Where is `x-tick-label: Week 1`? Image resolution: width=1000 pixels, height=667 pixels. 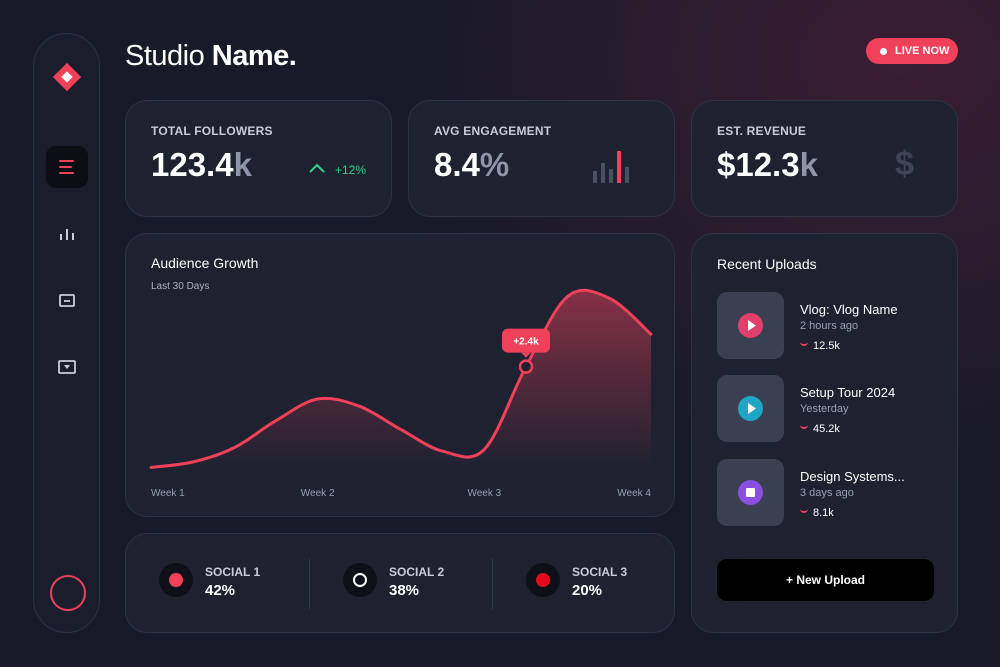
x-tick-label: Week 1 is located at coordinates (168, 493).